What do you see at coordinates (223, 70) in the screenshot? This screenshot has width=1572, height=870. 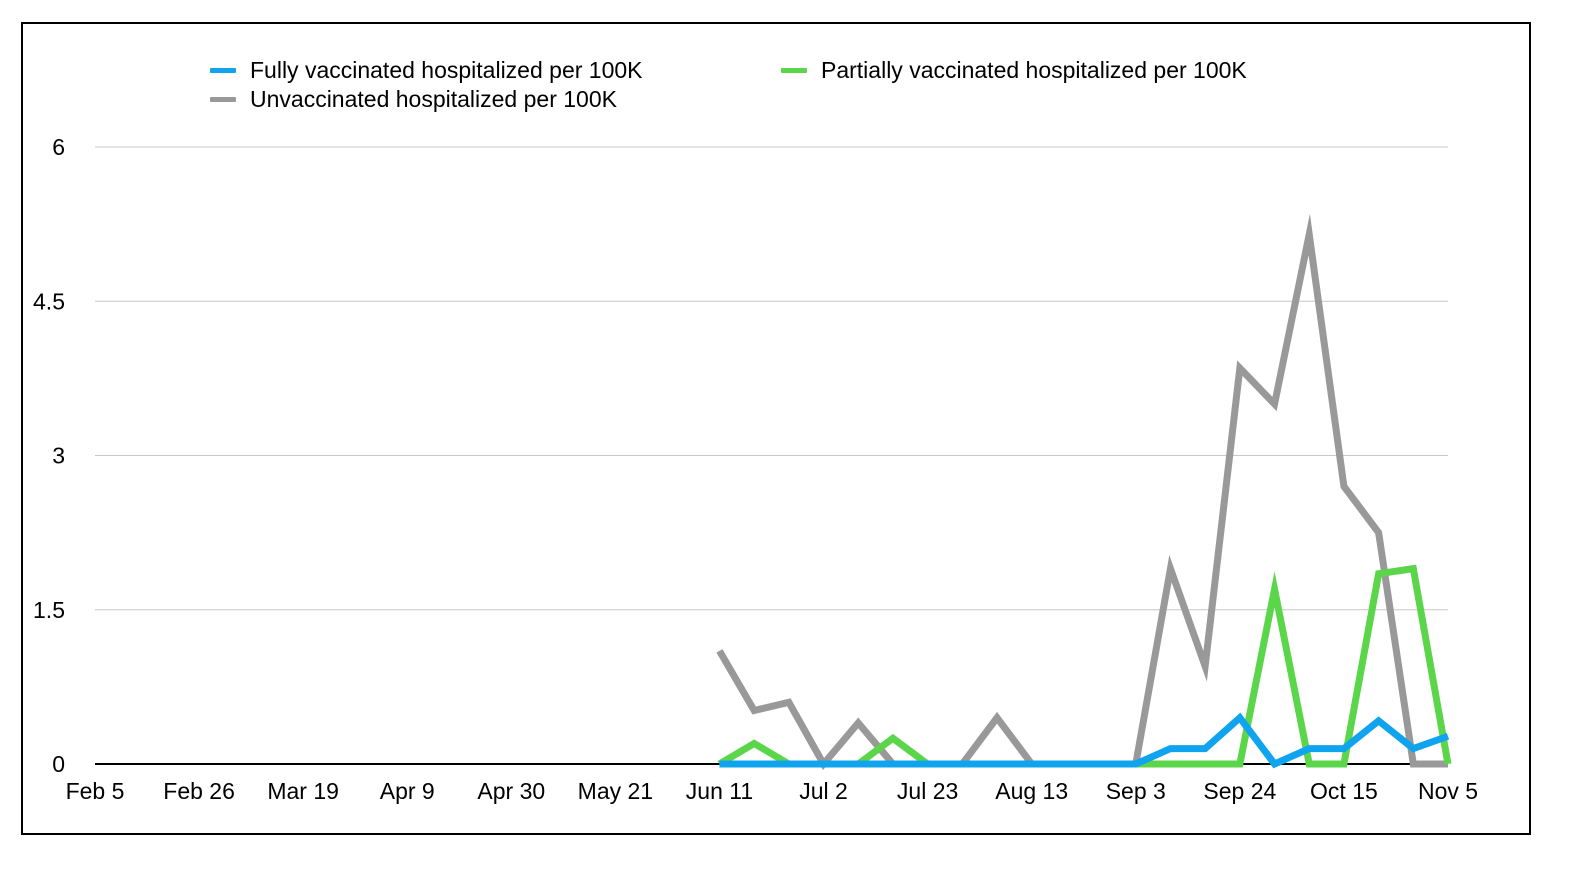 I see `legend-swatch-fully-vaccinated` at bounding box center [223, 70].